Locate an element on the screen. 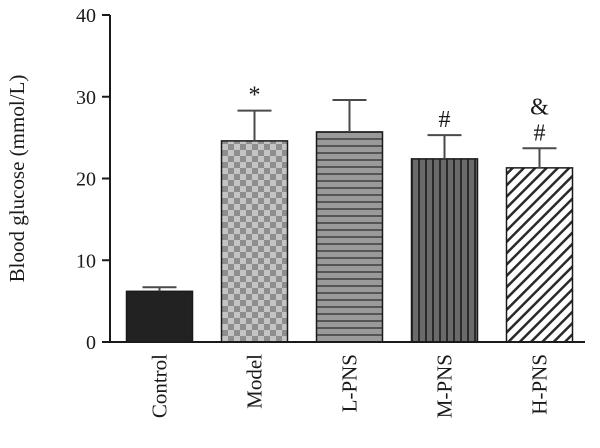  y-tick-label: 0 is located at coordinates (91, 343).